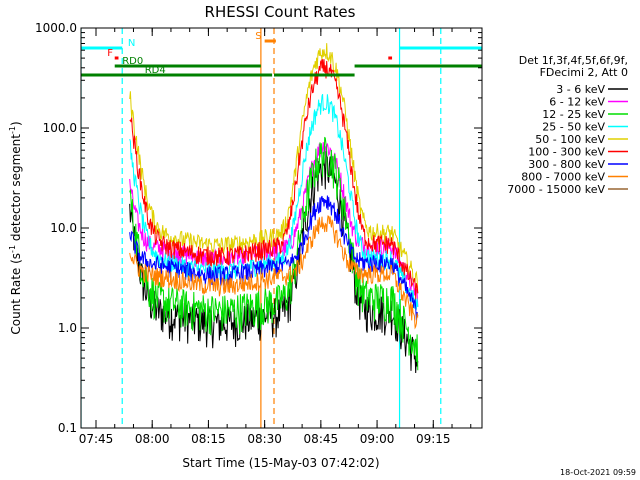 The image size is (640, 480). What do you see at coordinates (16, 294) in the screenshot?
I see `y-axis-label-main: Count Rate (s` at bounding box center [16, 294].